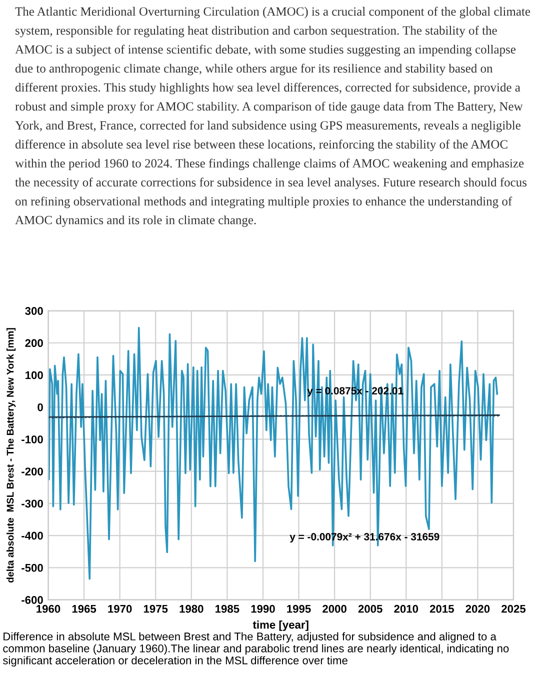  Describe the element at coordinates (34, 311) in the screenshot. I see `y-tick-label: 300` at that location.